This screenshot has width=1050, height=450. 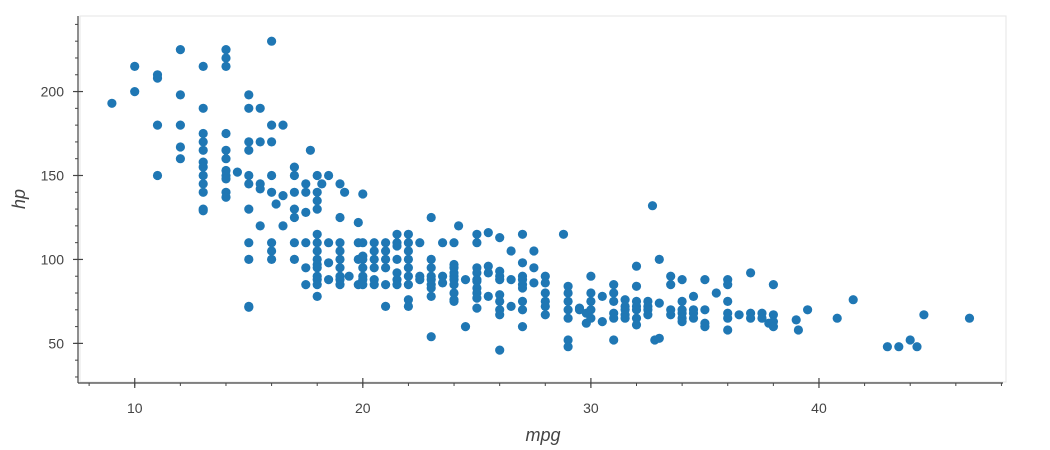 What do you see at coordinates (19, 199) in the screenshot?
I see `y-axis-title: hp` at bounding box center [19, 199].